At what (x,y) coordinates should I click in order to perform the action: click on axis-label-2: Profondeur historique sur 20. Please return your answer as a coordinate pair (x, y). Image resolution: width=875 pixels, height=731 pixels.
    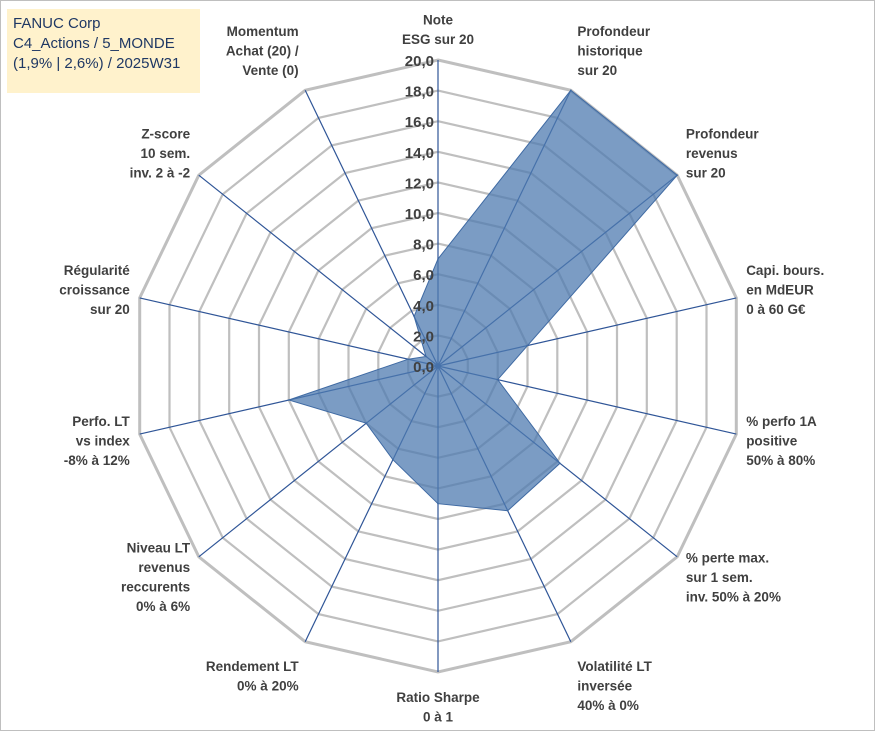
    Looking at the image, I should click on (613, 51).